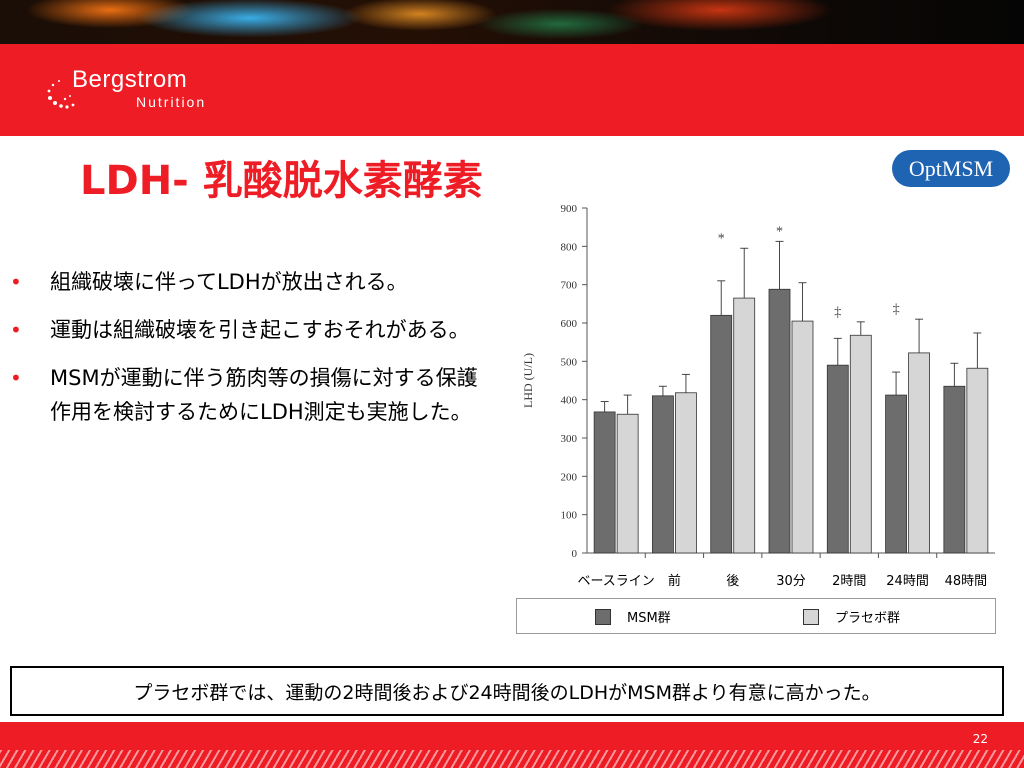 The height and width of the screenshot is (768, 1024). What do you see at coordinates (260, 330) in the screenshot?
I see `bullet-text: 運動は組織破壊を引き起こすおそれがある。` at bounding box center [260, 330].